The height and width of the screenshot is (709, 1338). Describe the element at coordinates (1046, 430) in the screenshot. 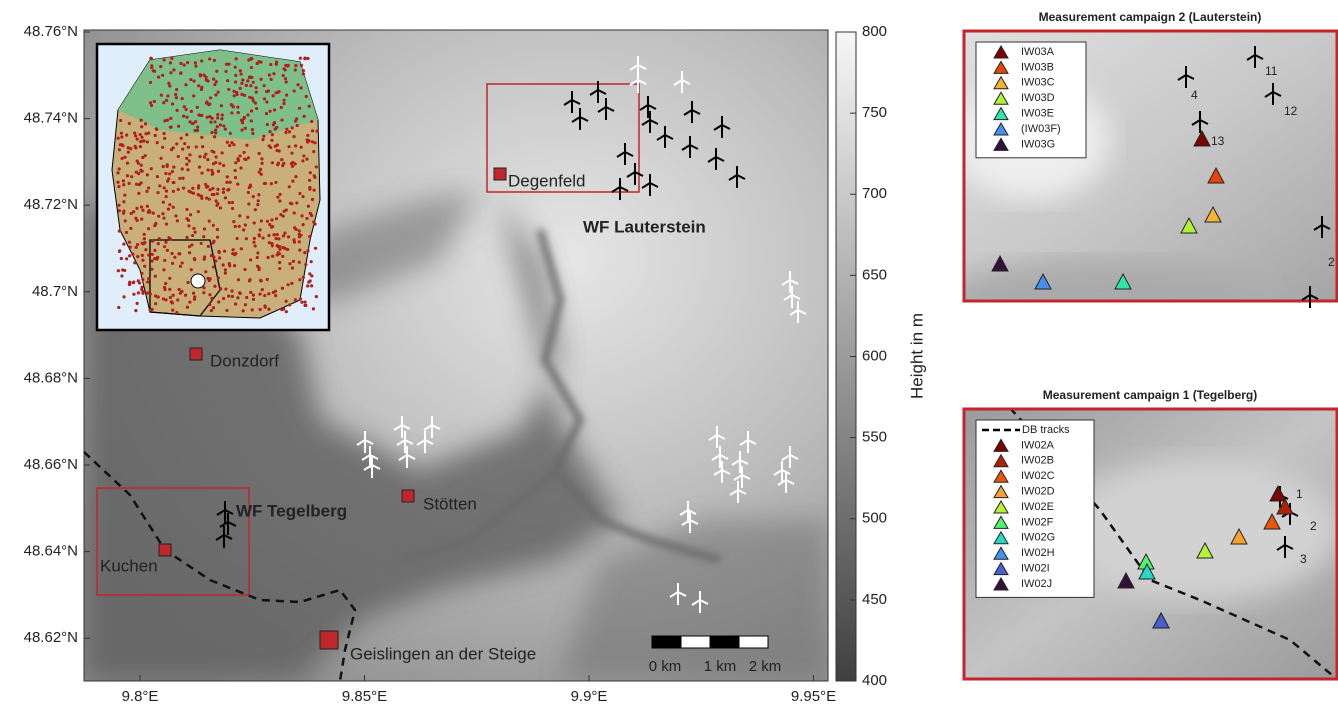

I see `legend-label: DB tracks` at that location.